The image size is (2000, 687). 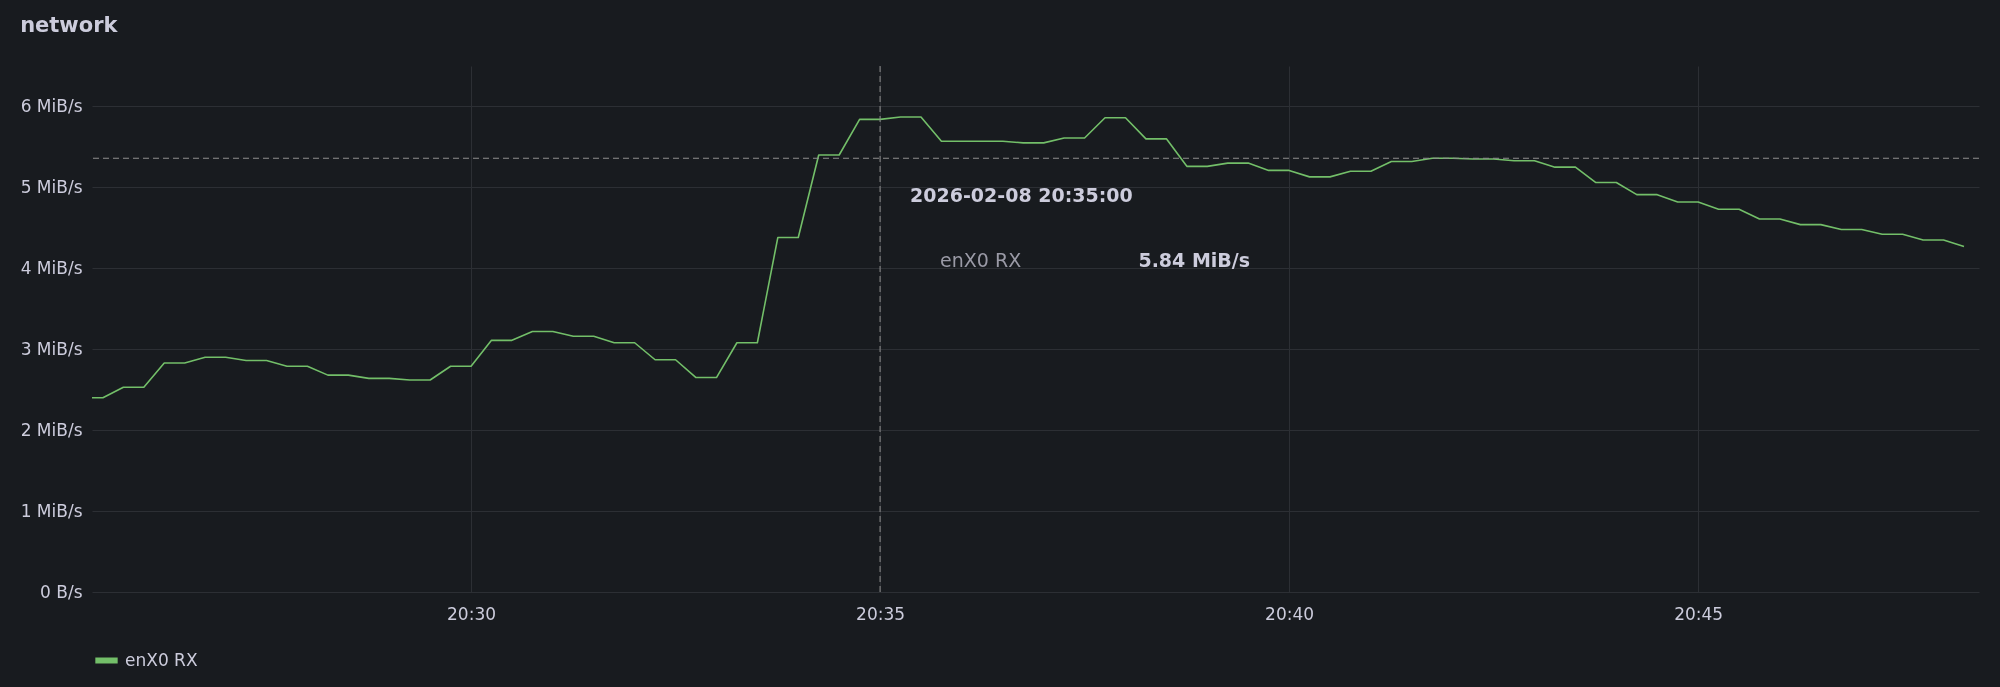 What do you see at coordinates (51, 510) in the screenshot?
I see `y-tick-label: 1 MiB/s` at bounding box center [51, 510].